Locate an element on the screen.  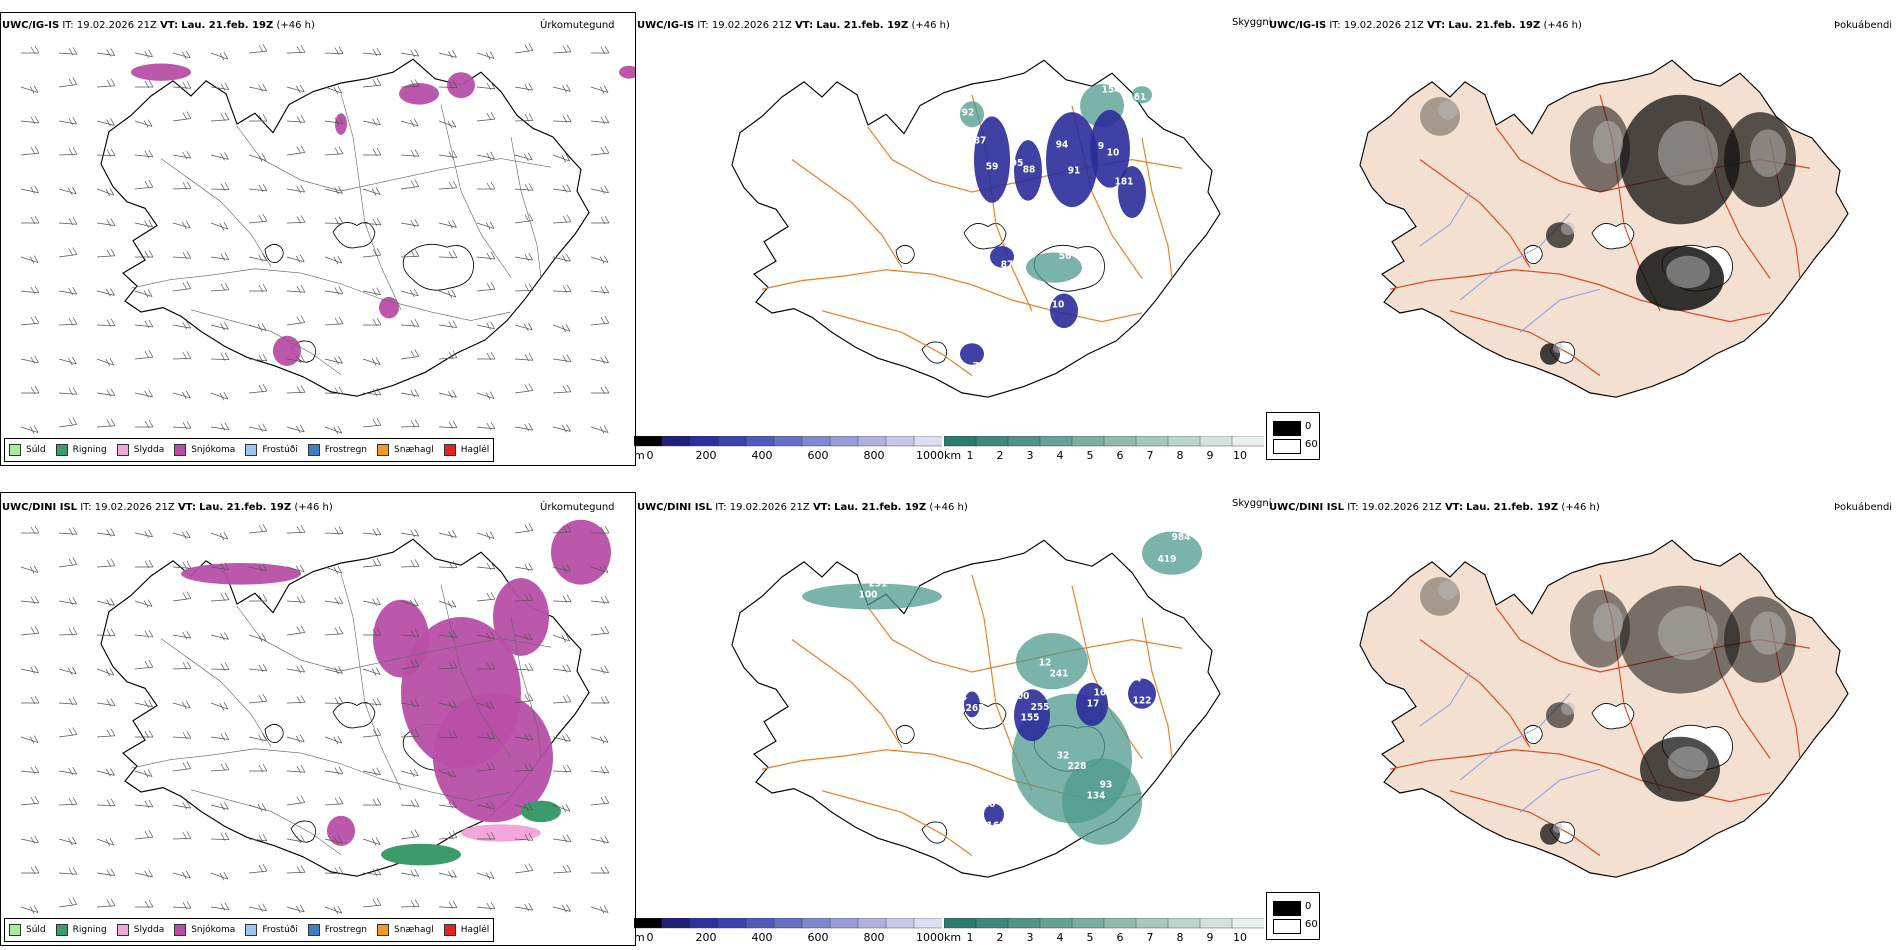
colorbar-tick: 200 is located at coordinates (706, 937).